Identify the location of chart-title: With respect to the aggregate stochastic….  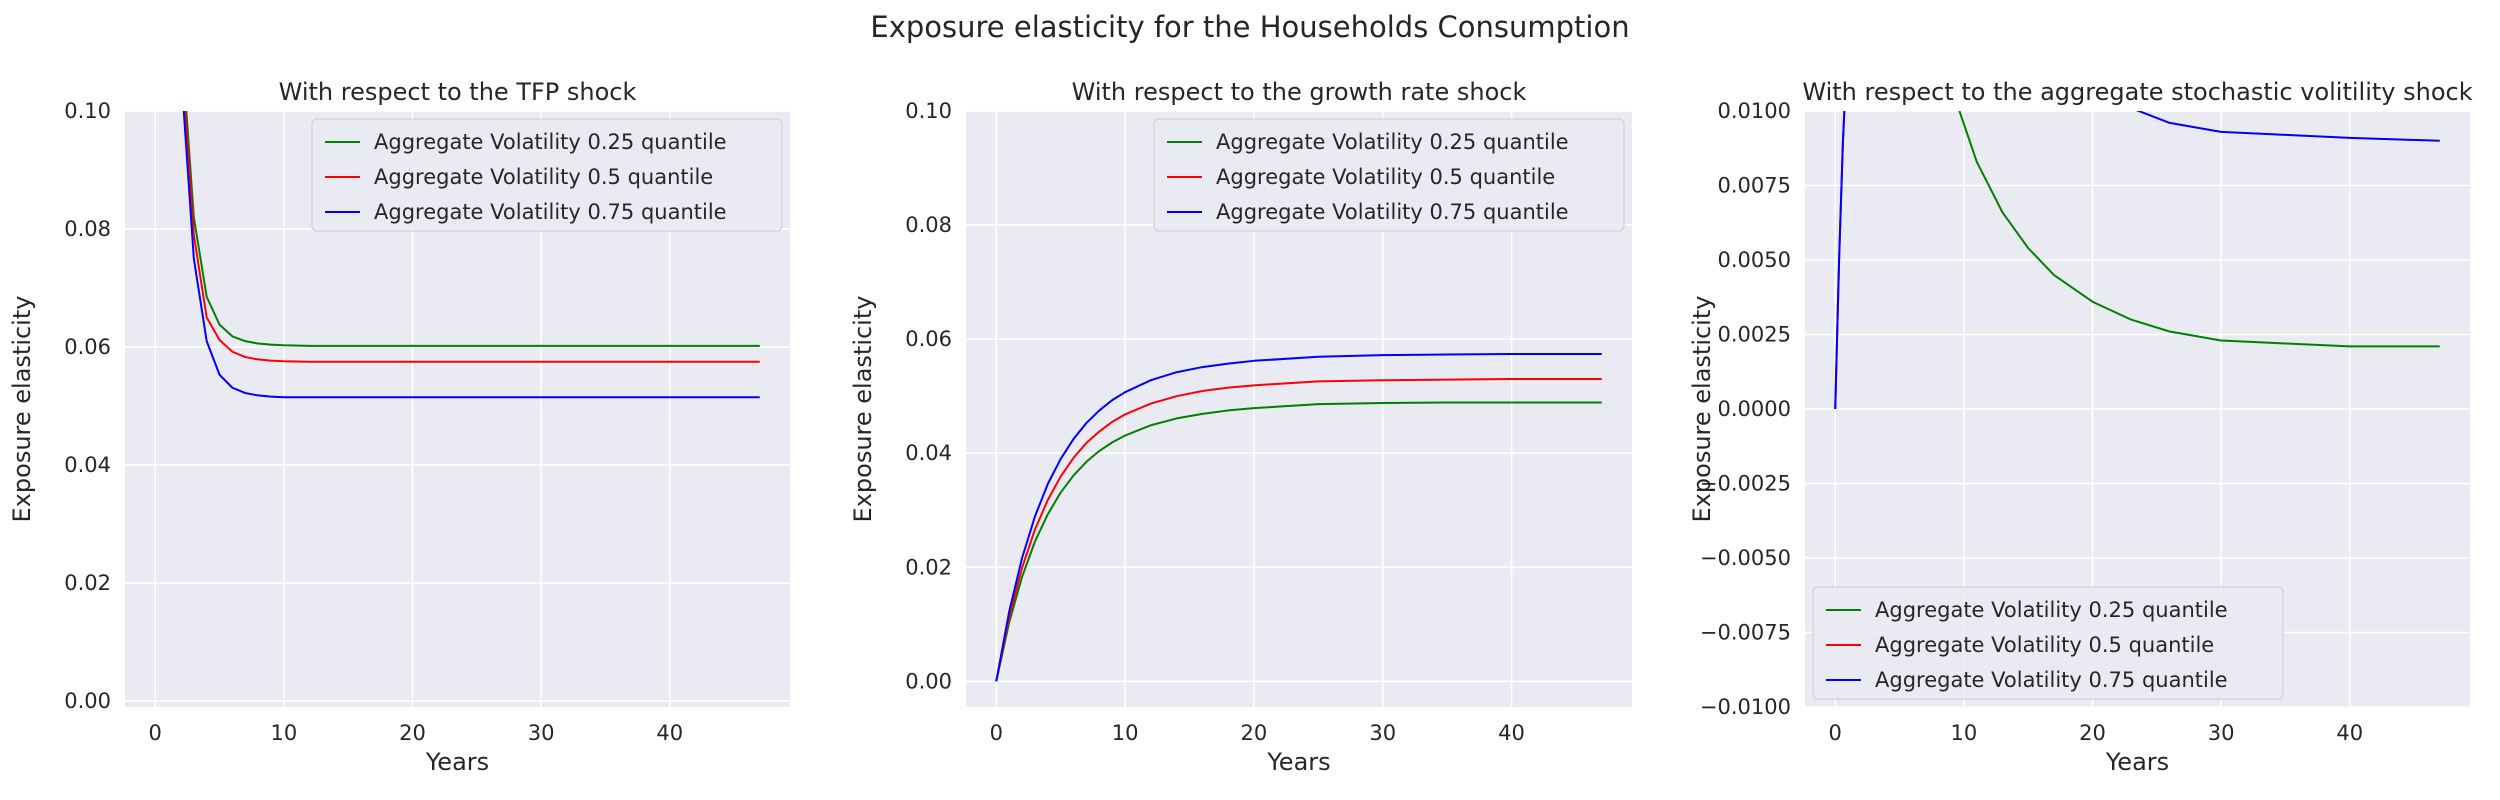
(2137, 92).